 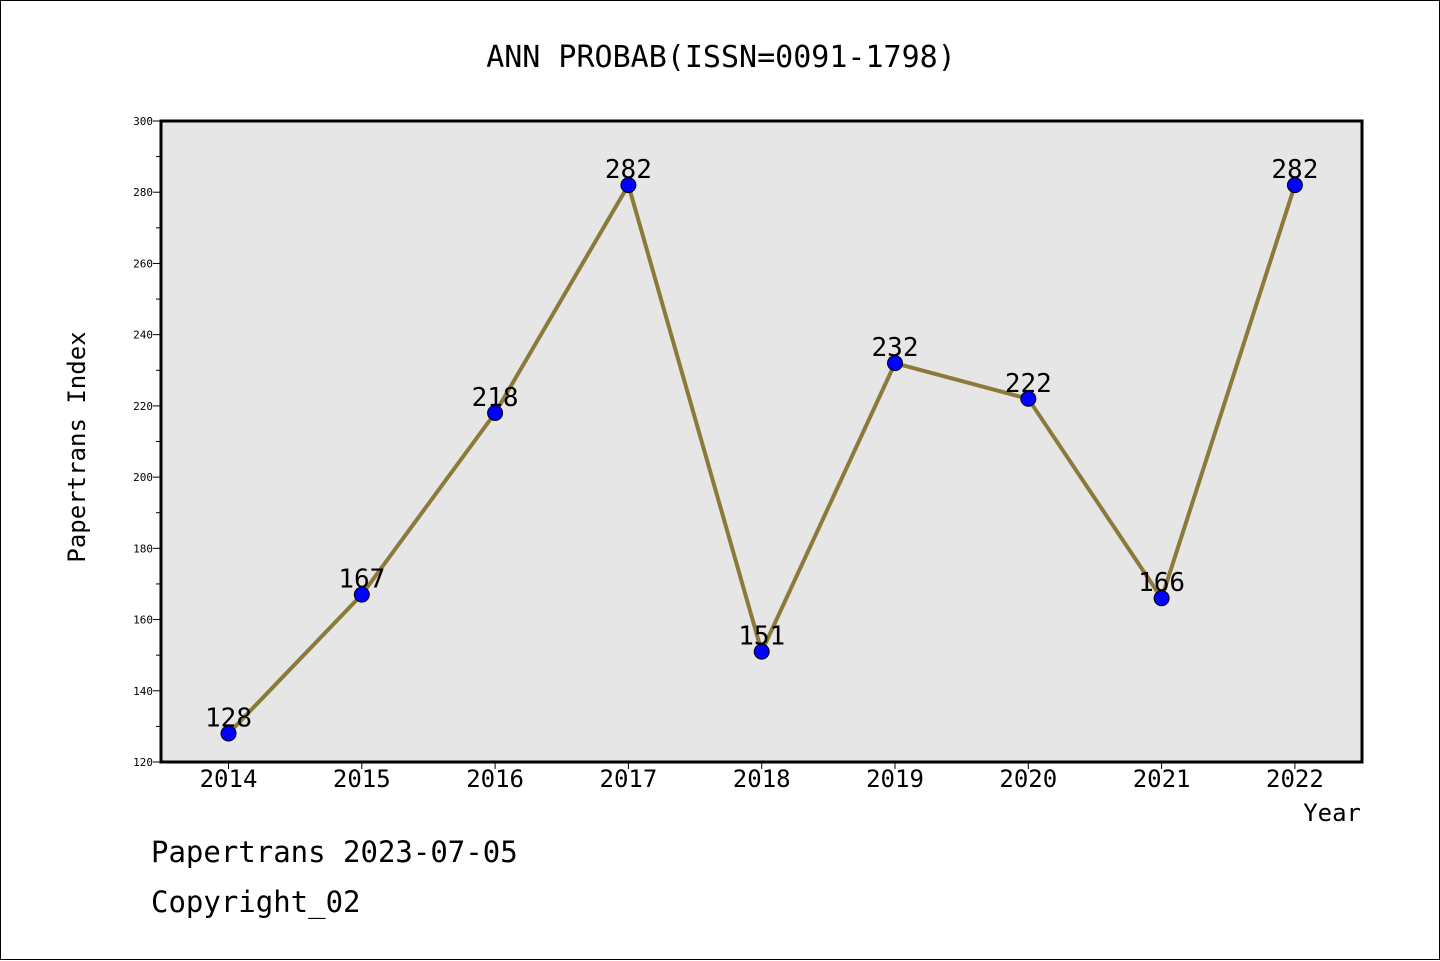 I want to click on y-tick-label: 140, so click(x=143, y=691).